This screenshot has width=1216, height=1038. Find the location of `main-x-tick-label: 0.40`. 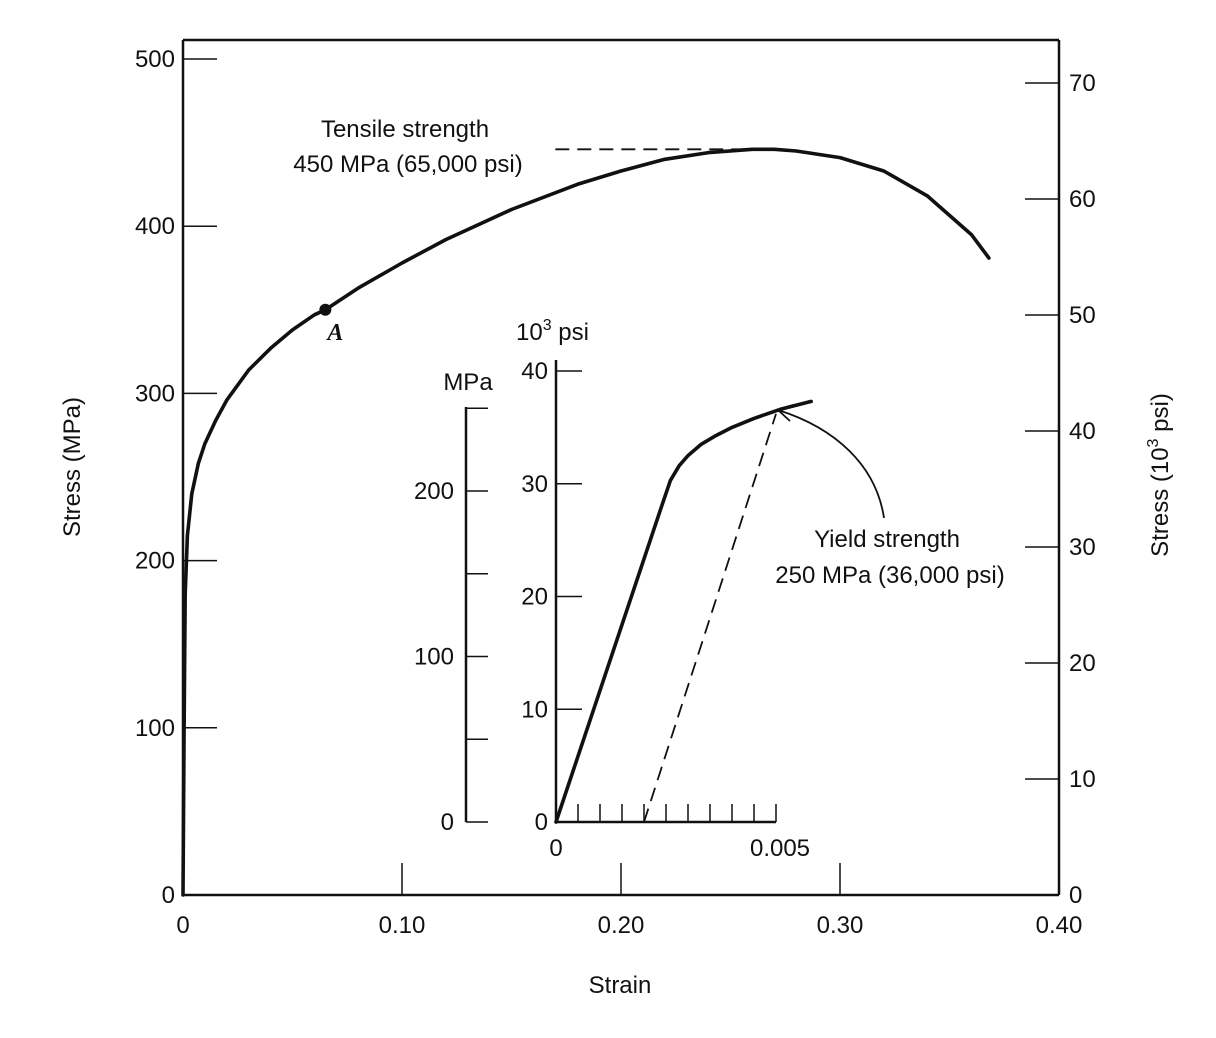

main-x-tick-label: 0.40 is located at coordinates (1059, 925).